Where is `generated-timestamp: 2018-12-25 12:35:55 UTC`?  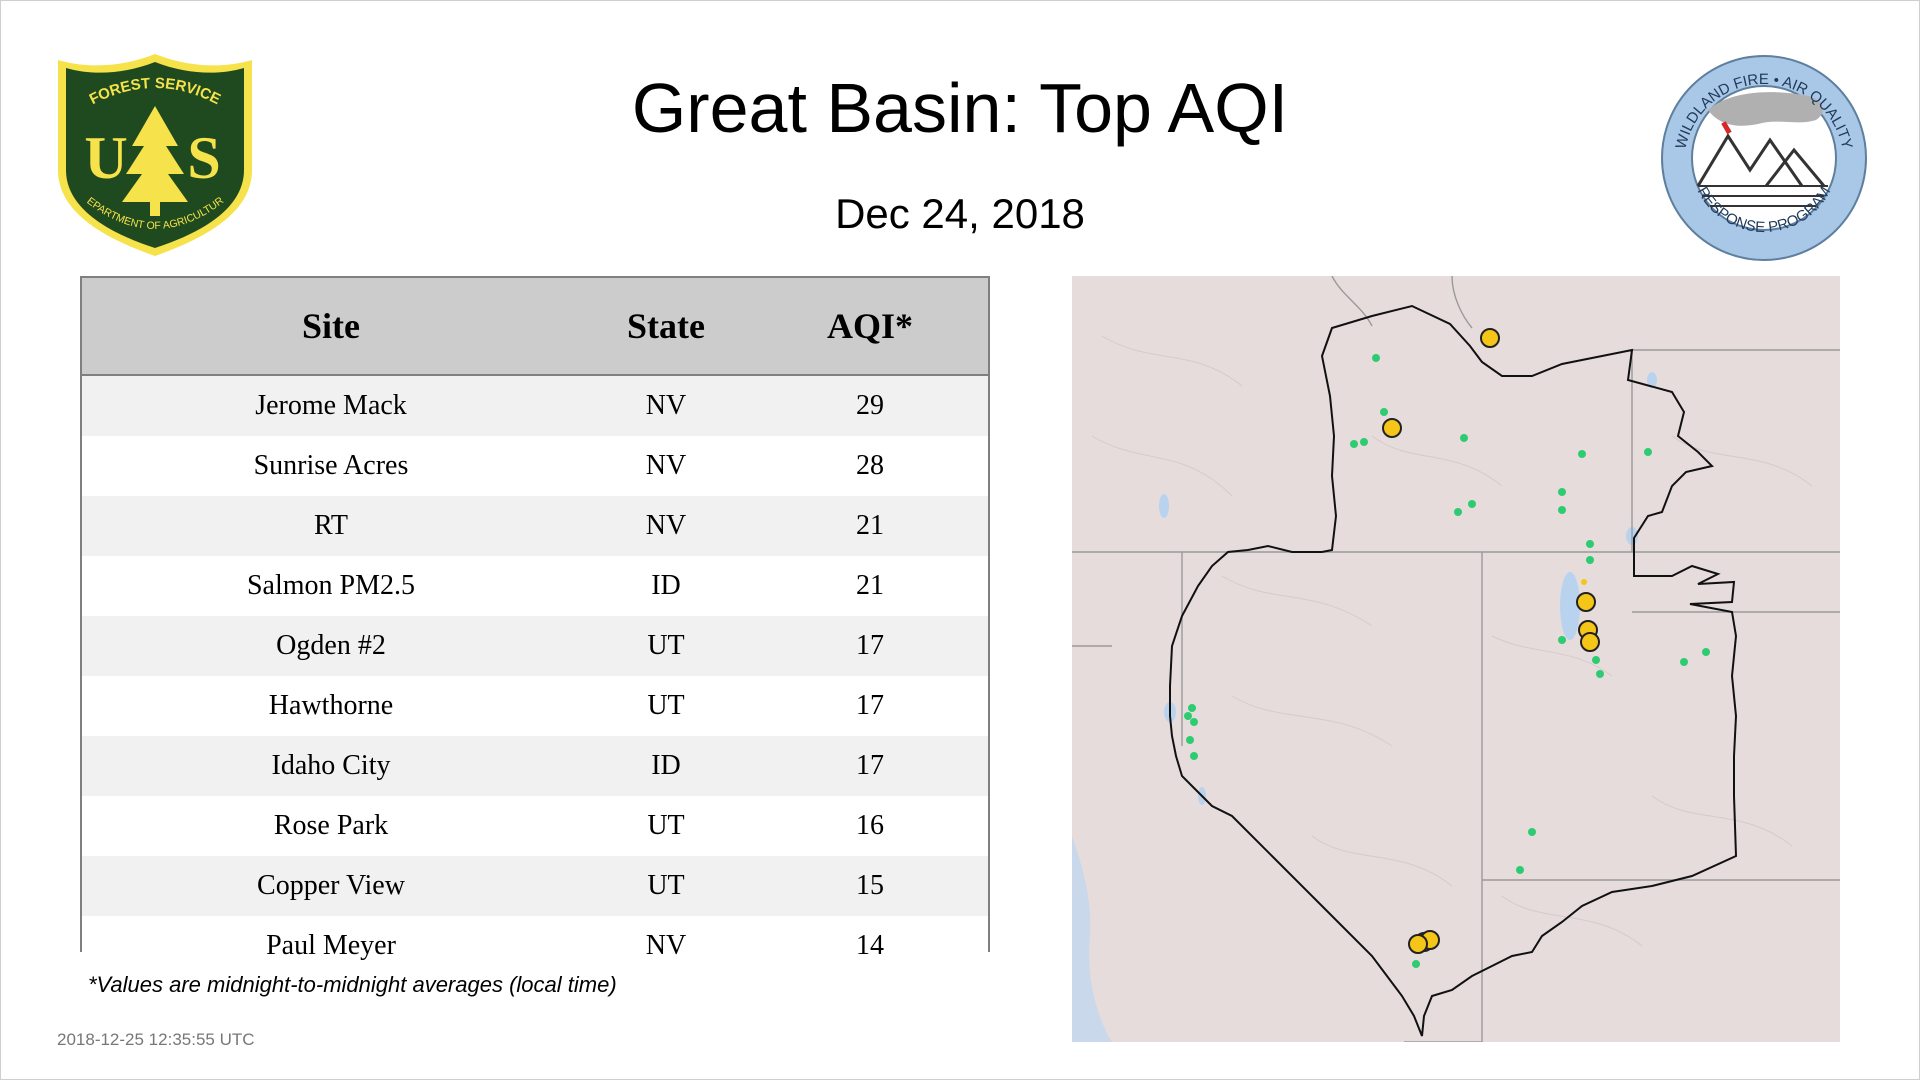
generated-timestamp: 2018-12-25 12:35:55 UTC is located at coordinates (156, 1039).